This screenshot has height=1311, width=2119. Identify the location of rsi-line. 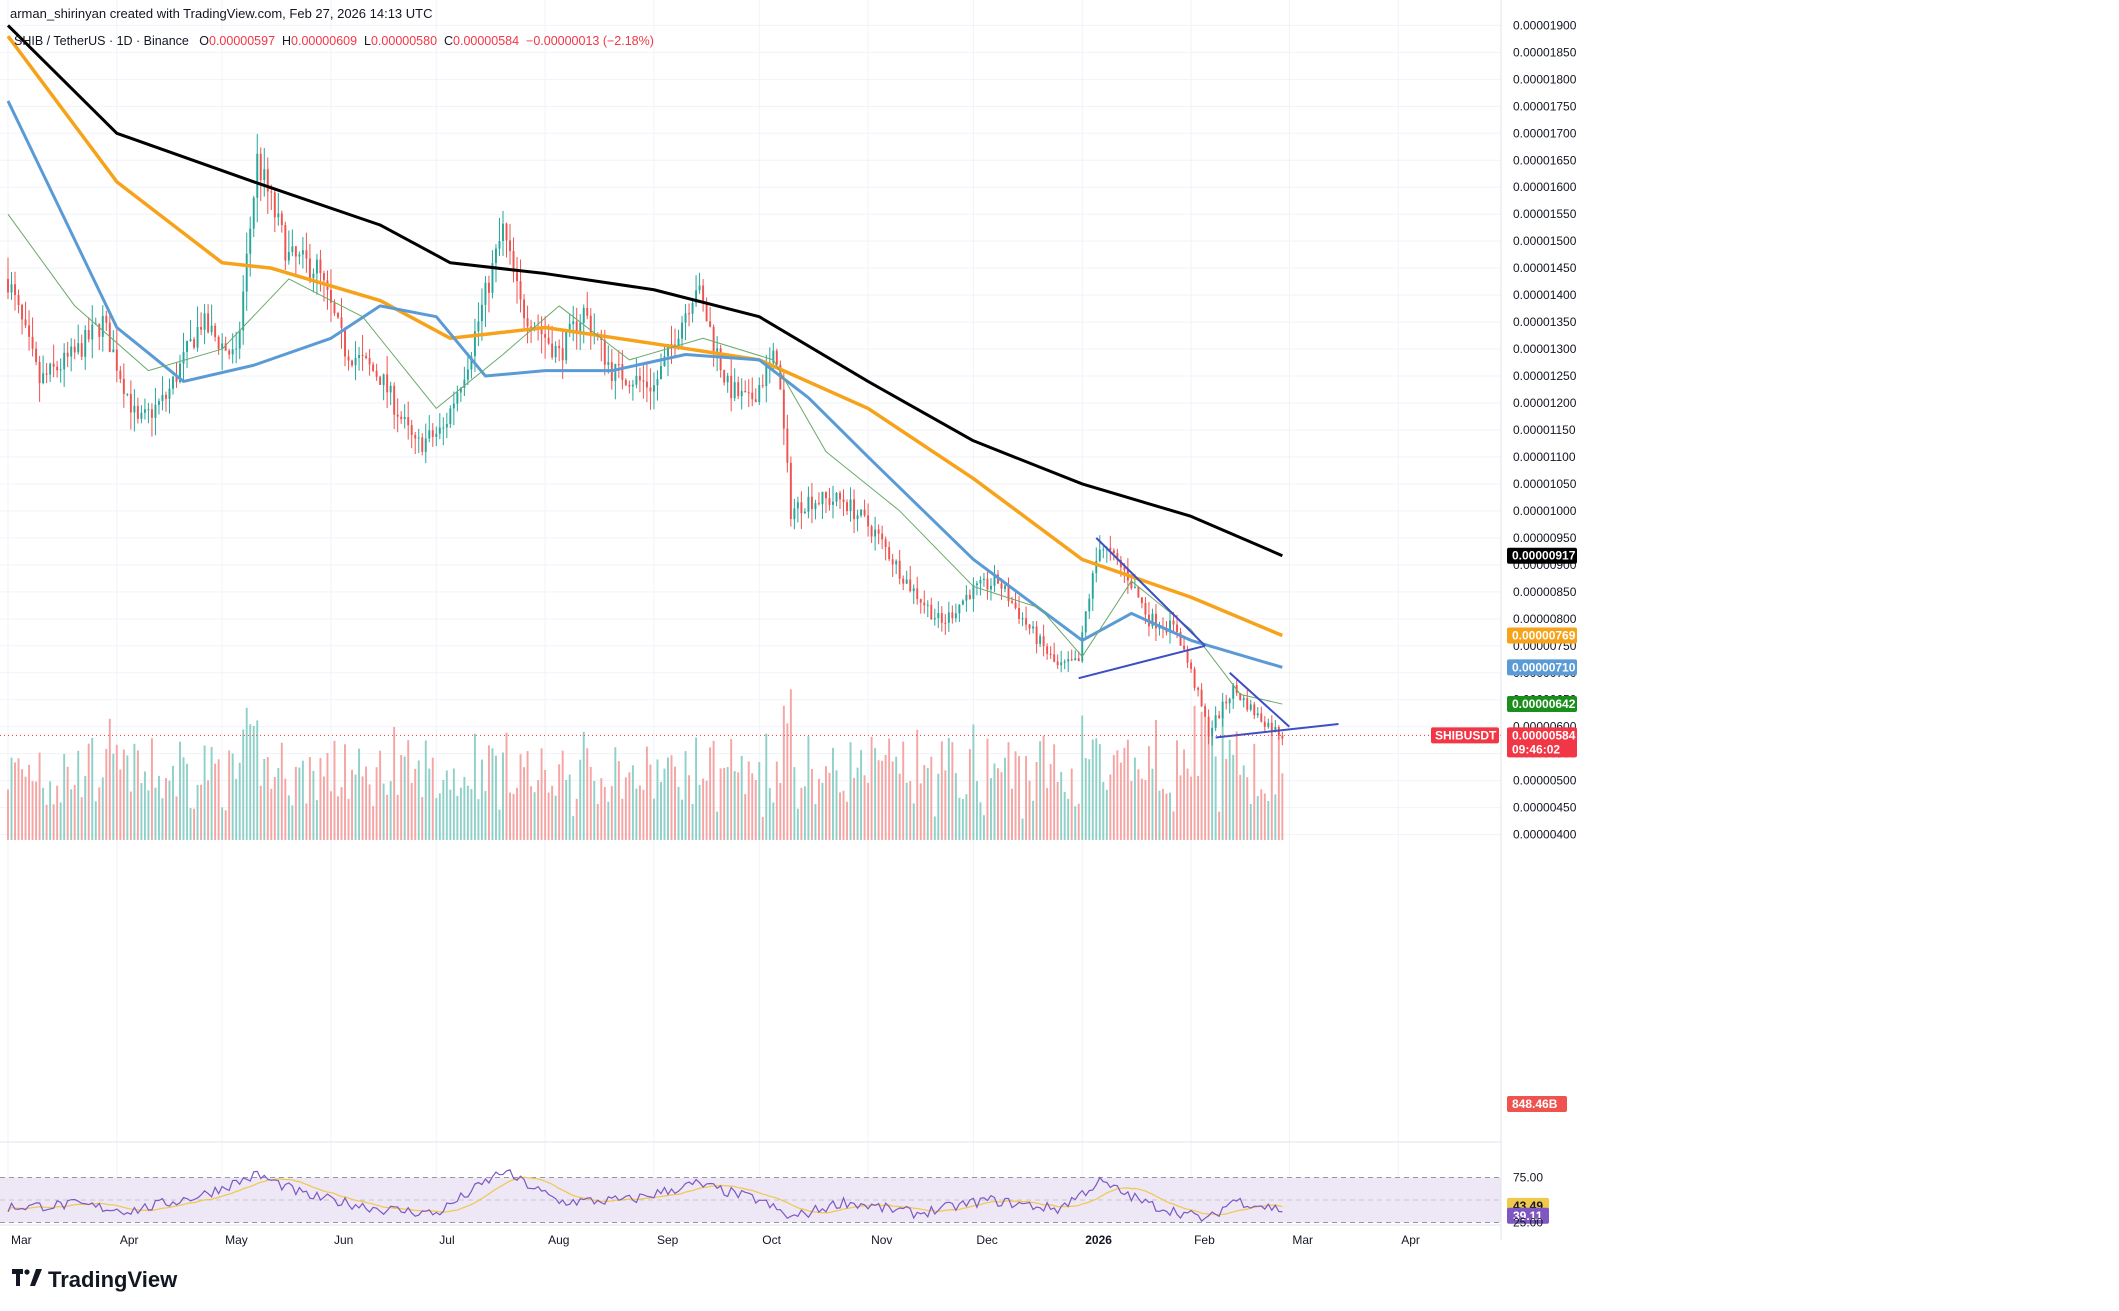
(645, 1195).